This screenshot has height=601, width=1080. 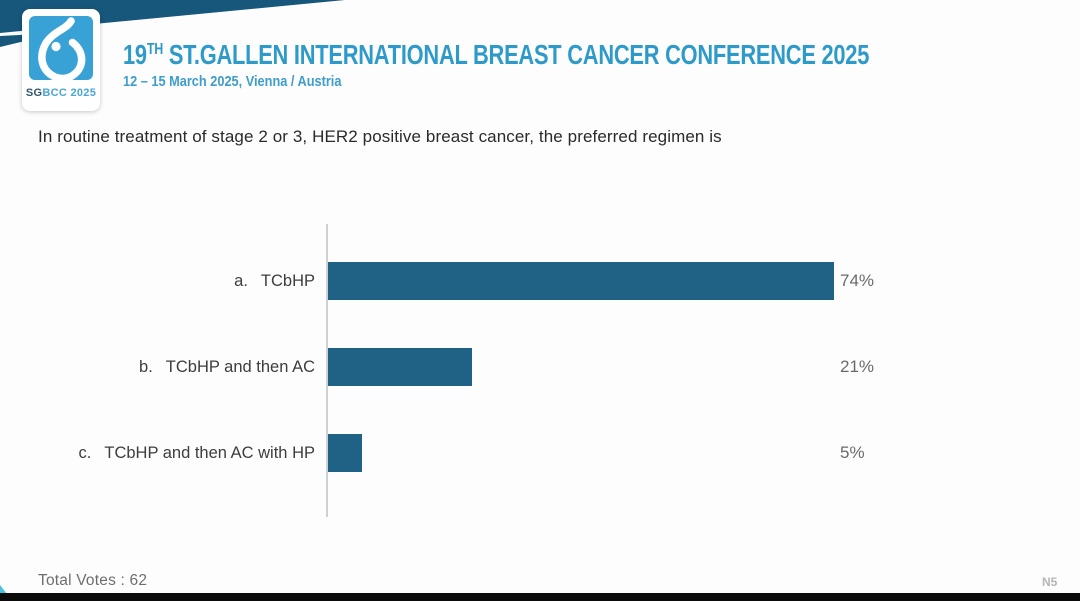 What do you see at coordinates (209, 453) in the screenshot?
I see `category-text: TCbHP and then AC with HP` at bounding box center [209, 453].